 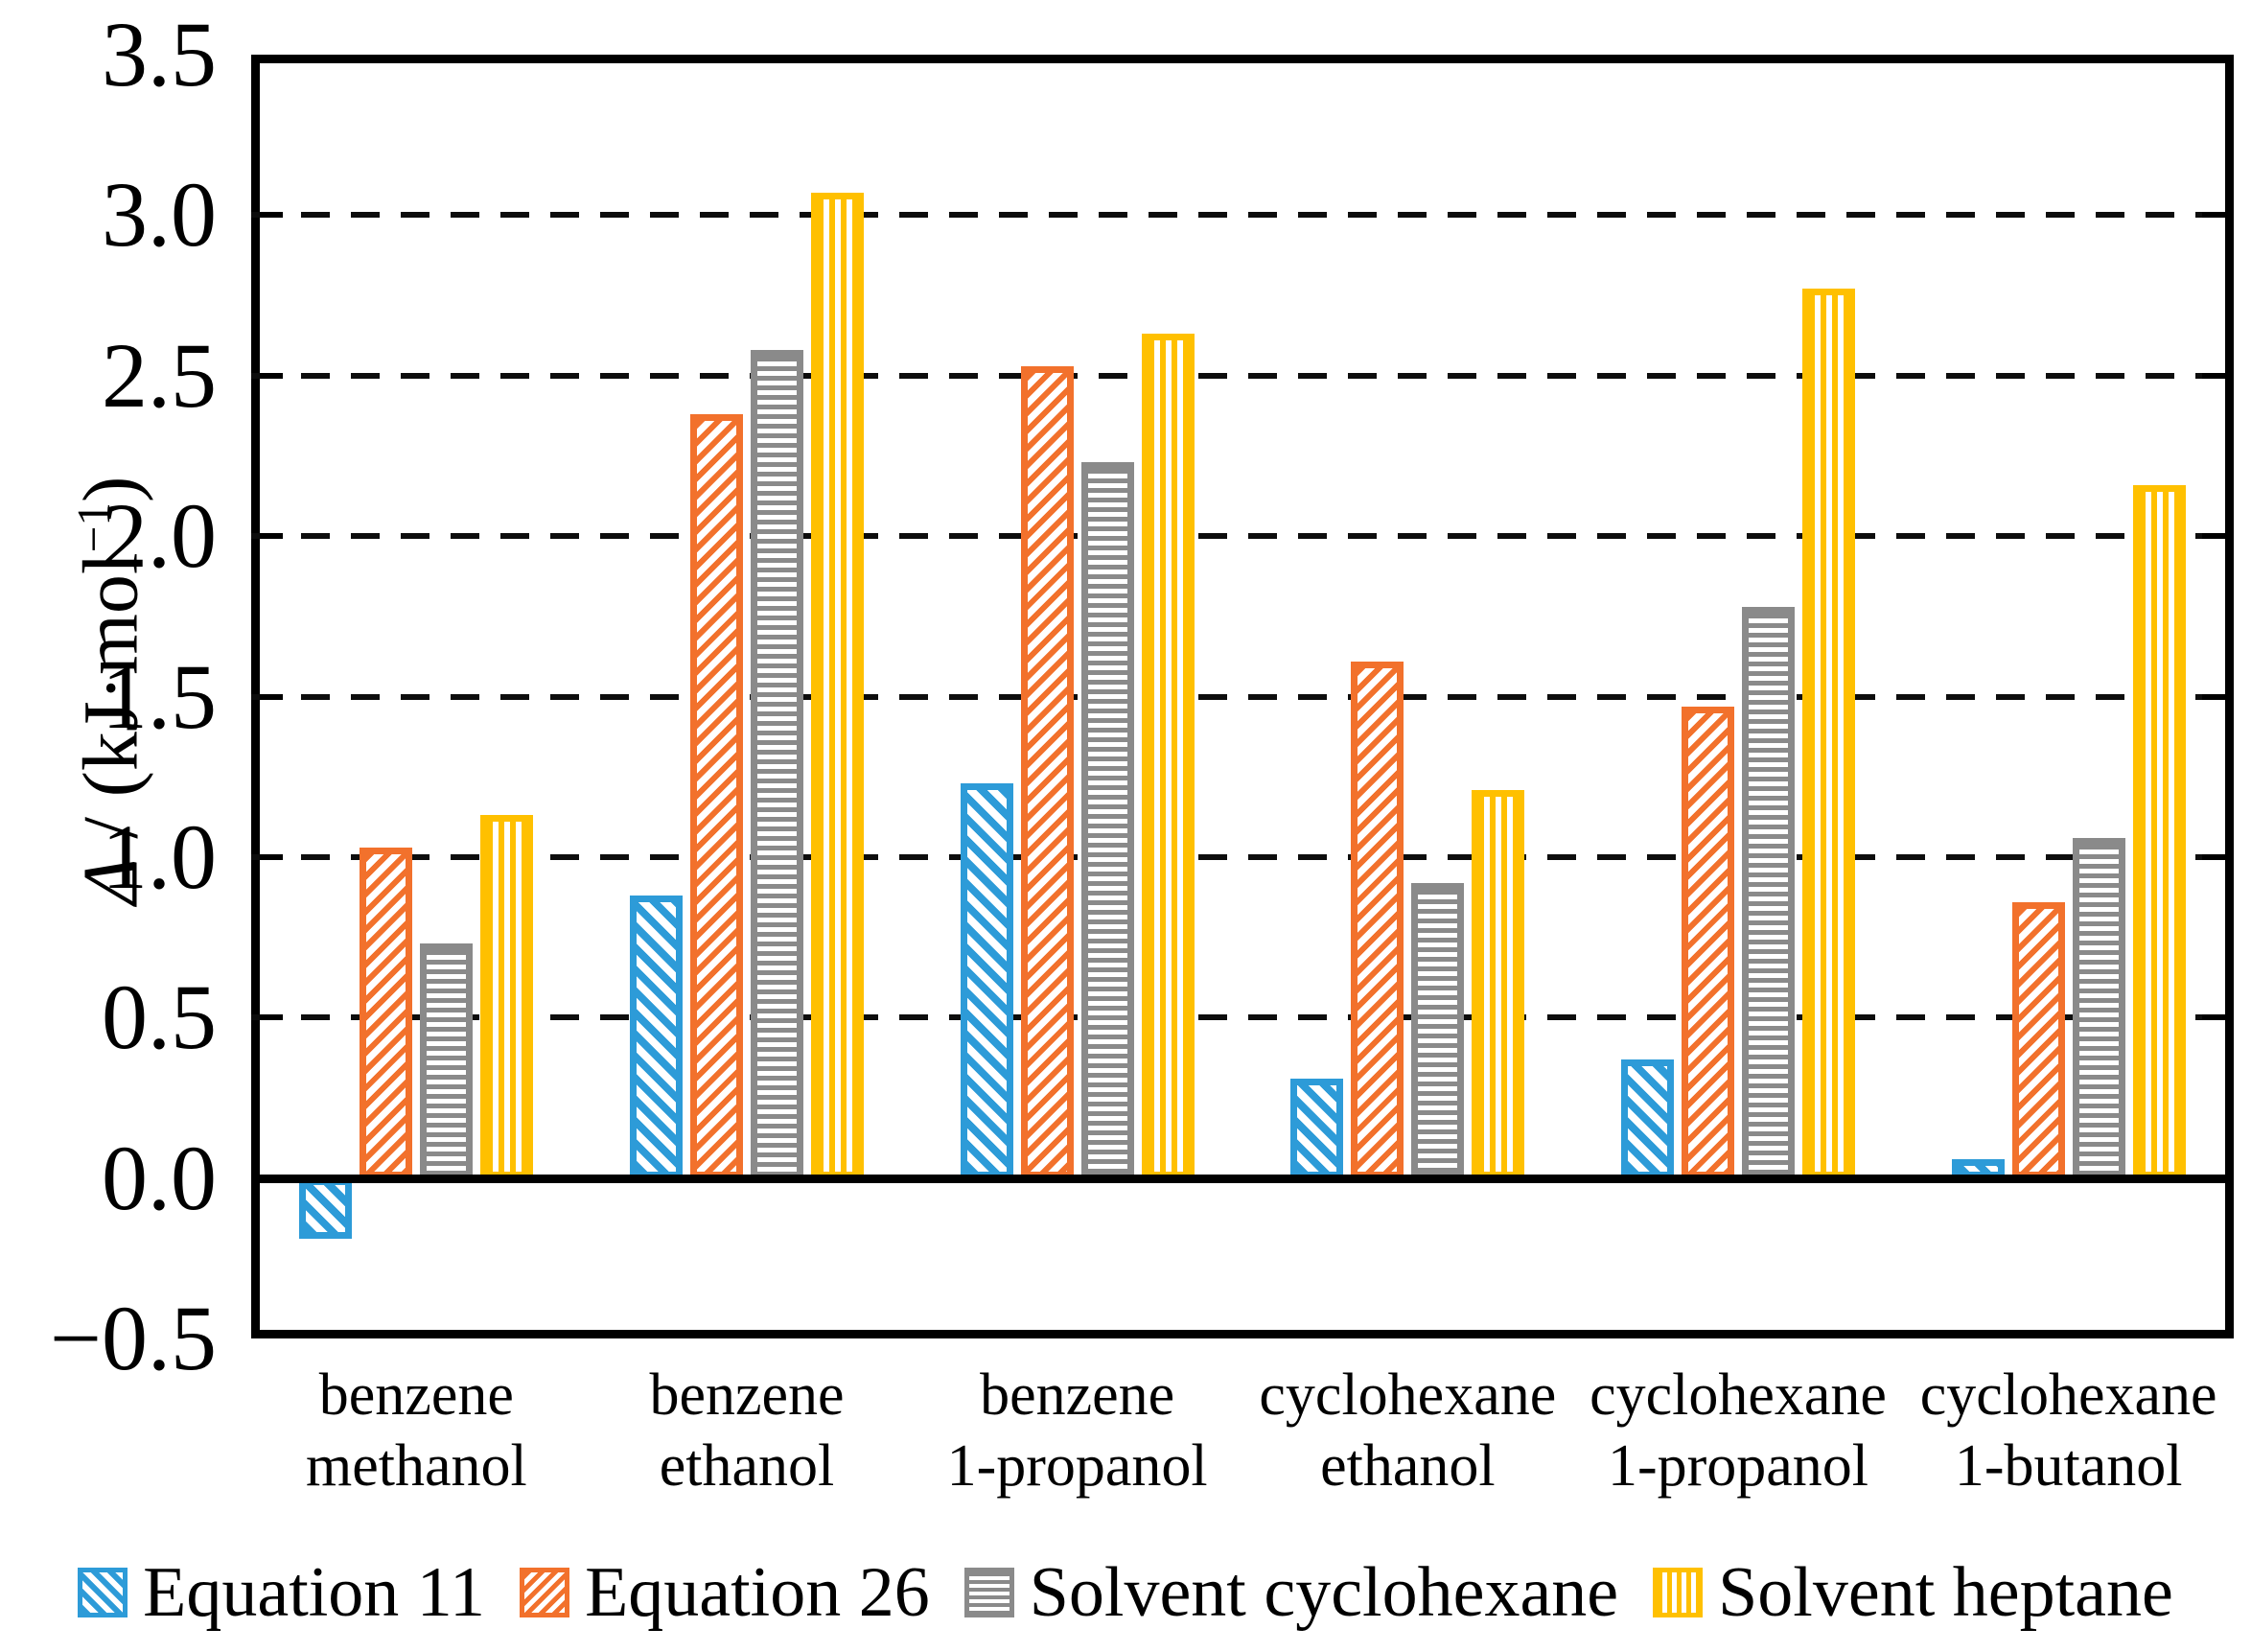 I want to click on bar-equation-26-cyclohexane-1-butanol, so click(x=2038, y=1039).